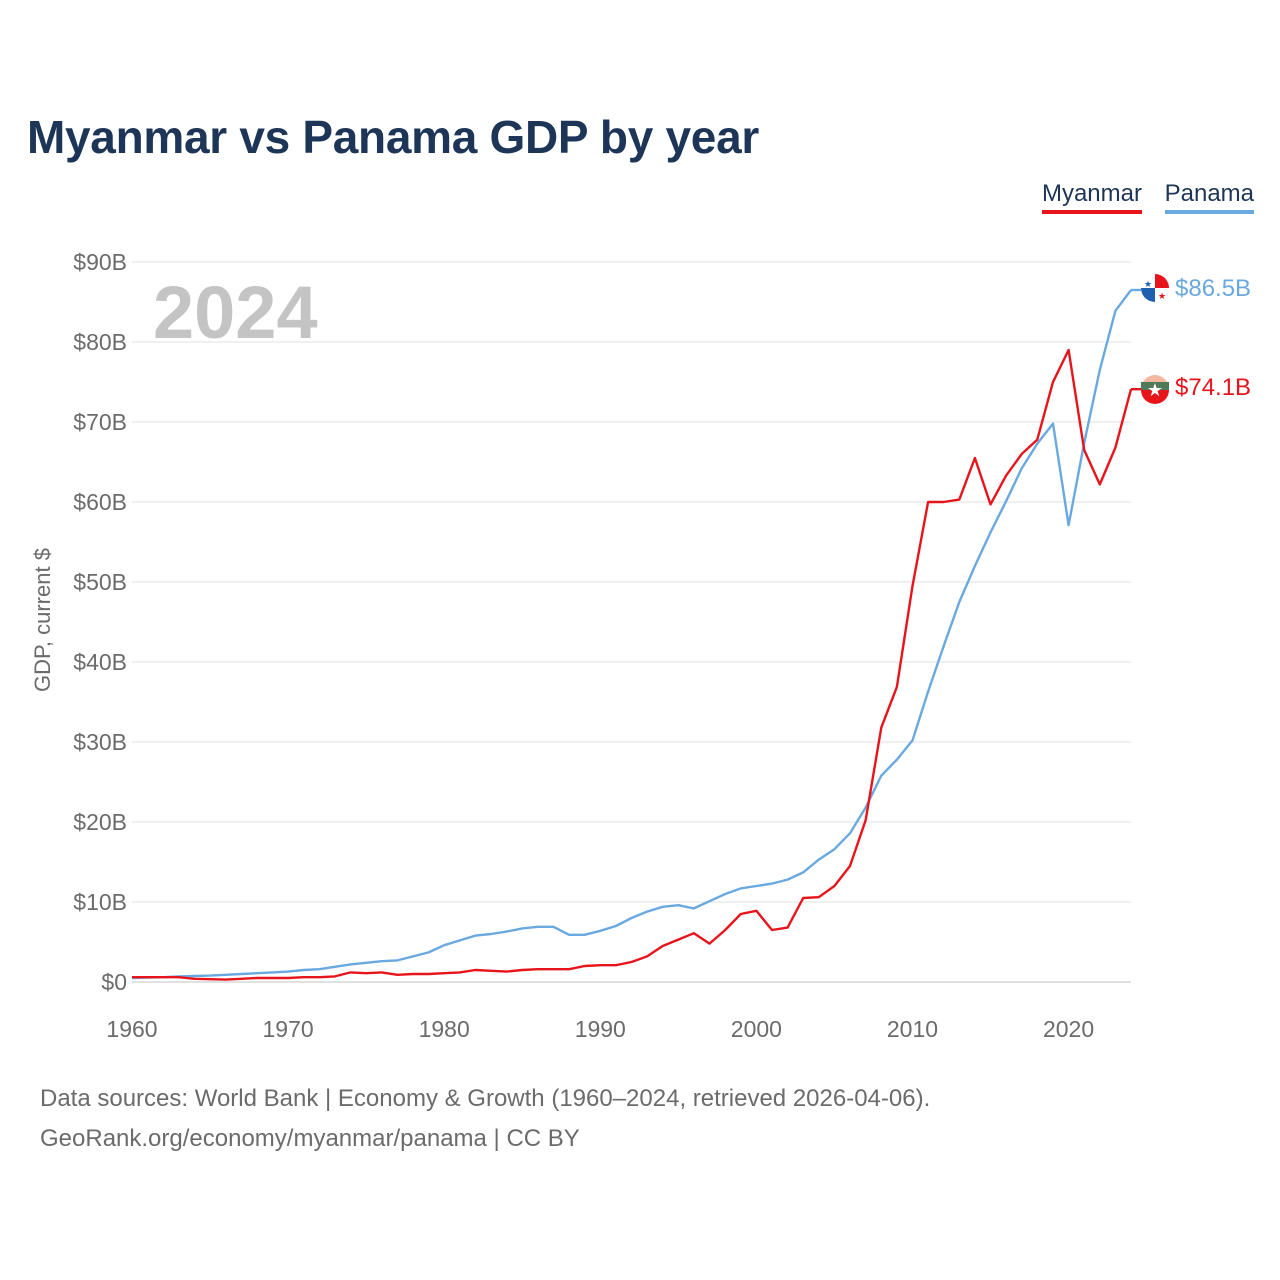 The height and width of the screenshot is (1280, 1280). I want to click on legend-item-myanmar: Myanmar, so click(1091, 197).